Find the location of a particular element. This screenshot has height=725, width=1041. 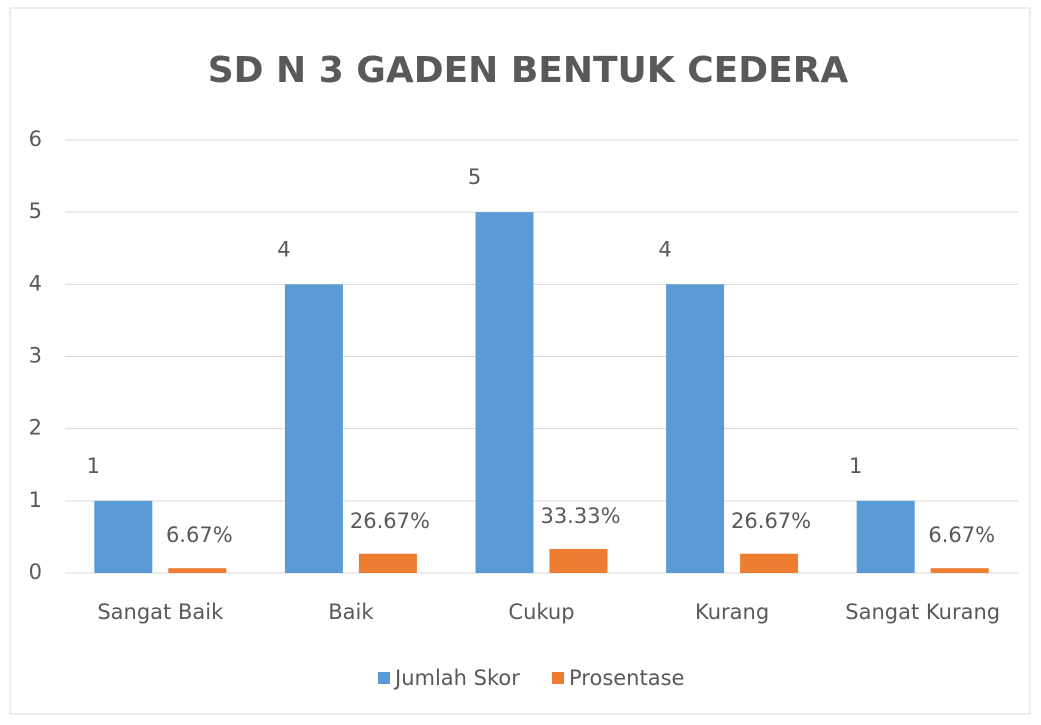

legend-label: Prosentase is located at coordinates (626, 678).